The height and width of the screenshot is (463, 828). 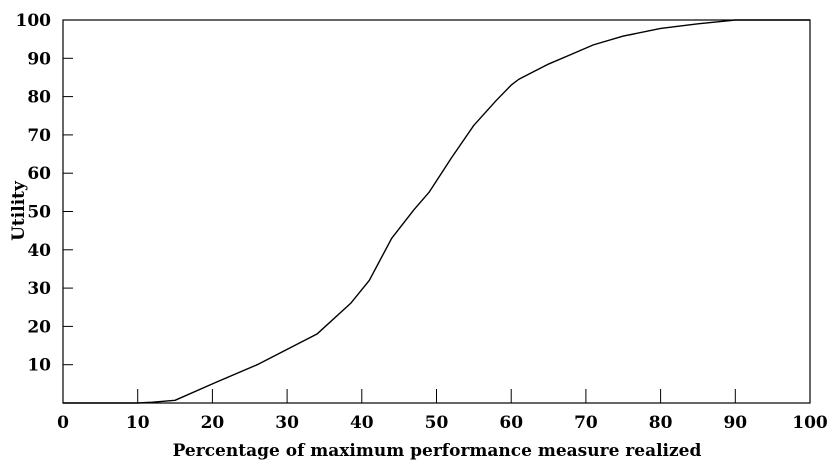 What do you see at coordinates (213, 423) in the screenshot?
I see `x-tick-label: 20` at bounding box center [213, 423].